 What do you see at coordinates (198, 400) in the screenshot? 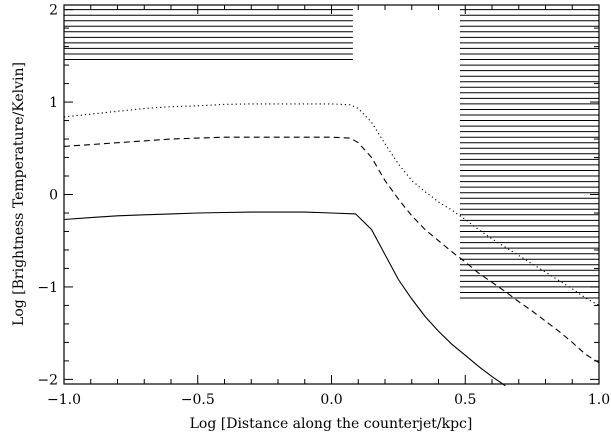
I see `x-tick-label: −0.5` at bounding box center [198, 400].